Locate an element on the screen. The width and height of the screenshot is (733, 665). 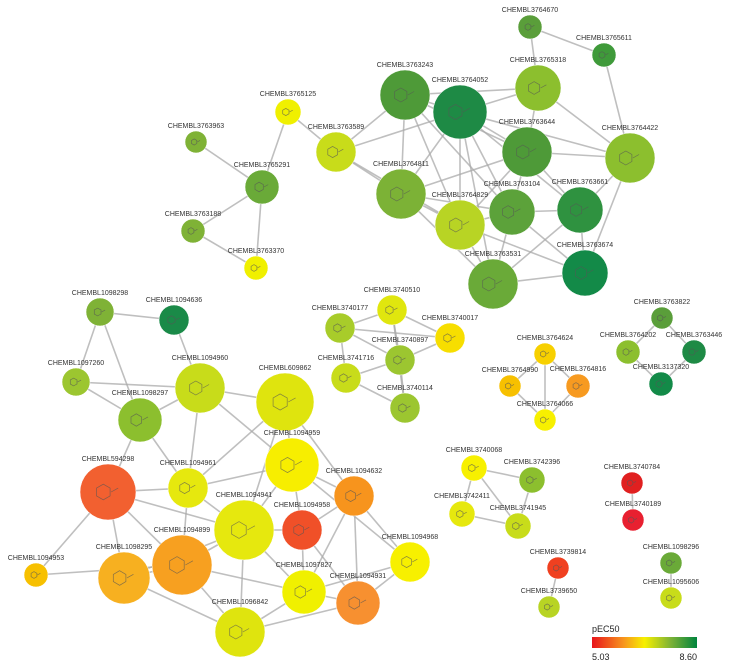
node-label: CHEMBL1094959 is located at coordinates (292, 433).